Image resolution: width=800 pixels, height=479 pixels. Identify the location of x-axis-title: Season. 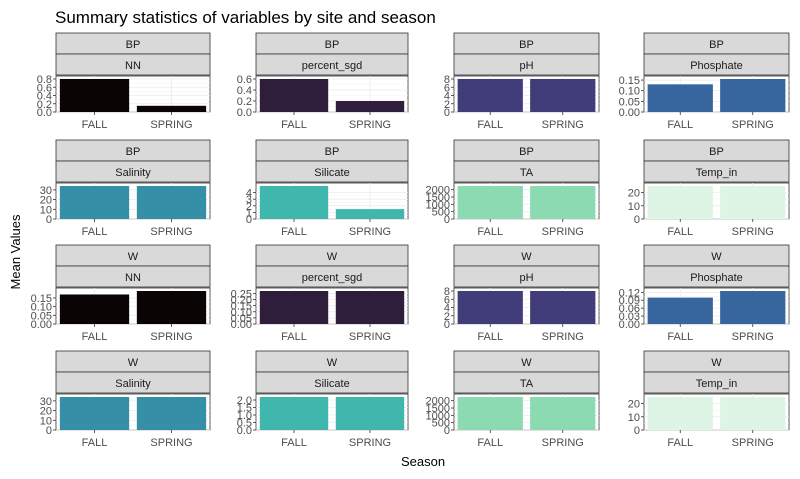
(423, 461).